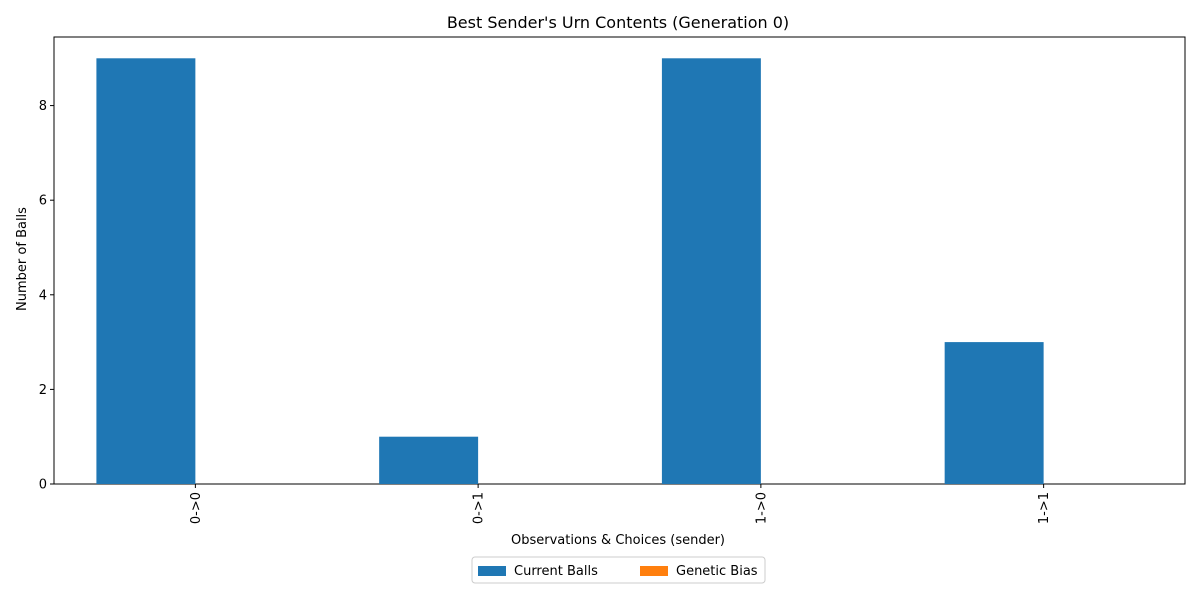 This screenshot has height=600, width=1200. I want to click on x-axis-title: Observations & Choices (sender), so click(618, 540).